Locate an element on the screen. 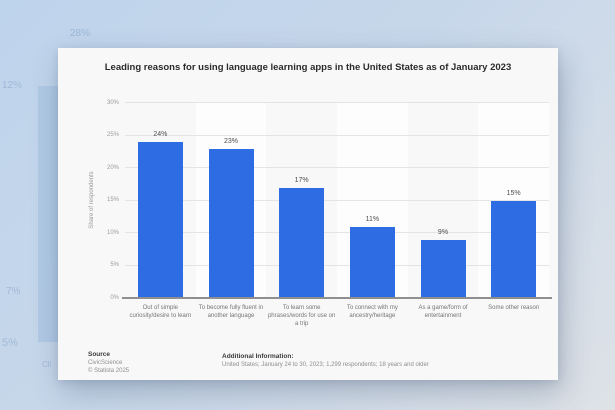 The height and width of the screenshot is (410, 615). source-name: CivicScience is located at coordinates (105, 363).